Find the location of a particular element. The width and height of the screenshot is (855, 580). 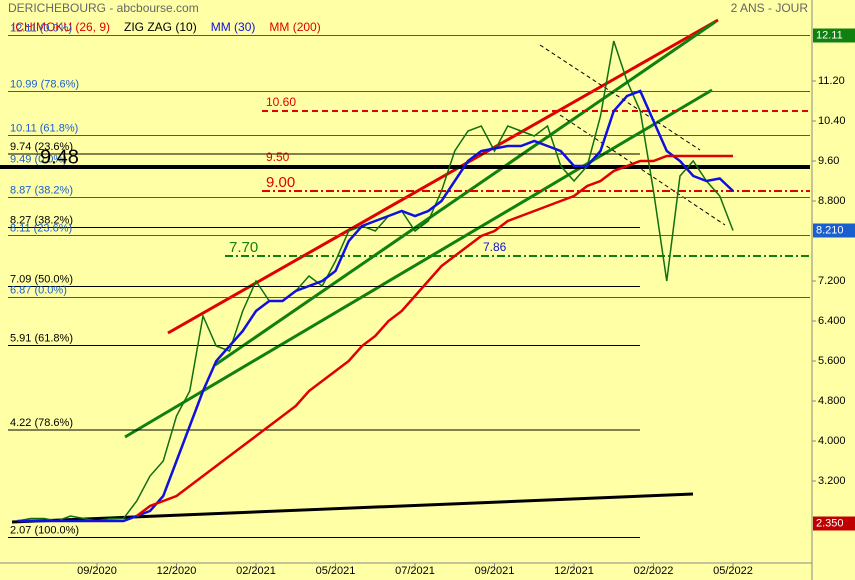

level-label: 7.70 is located at coordinates (243, 247).